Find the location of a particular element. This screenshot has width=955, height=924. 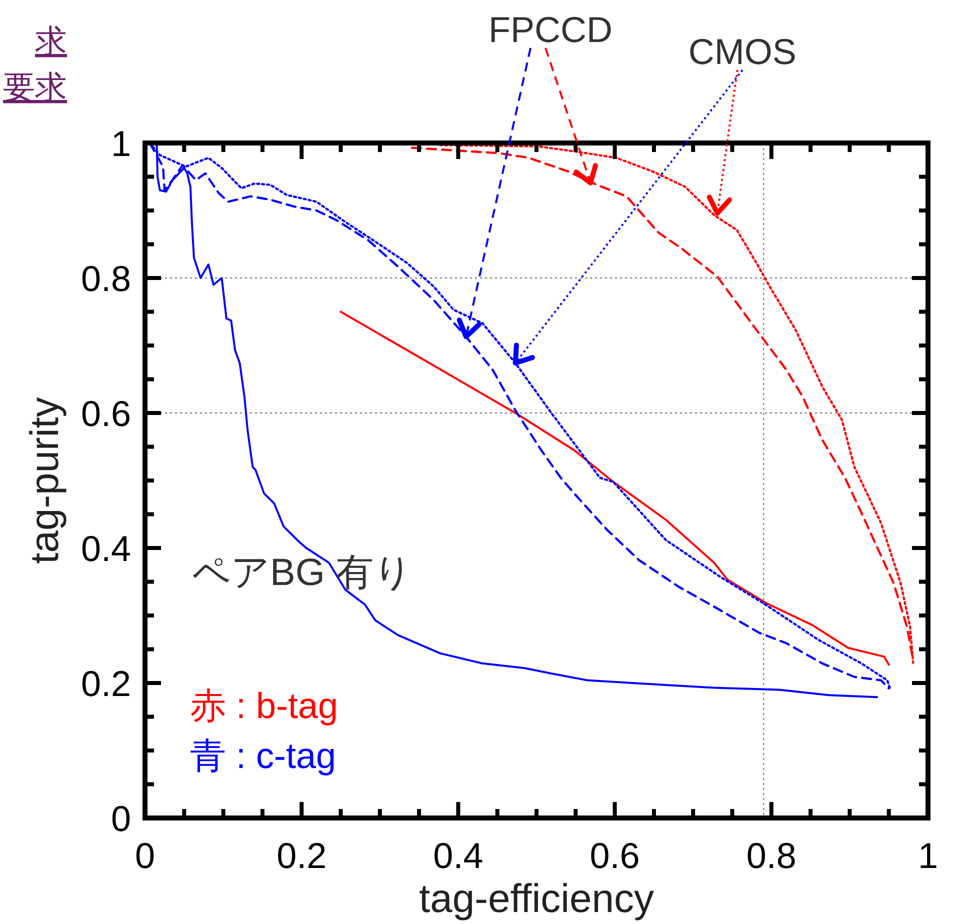

x-tick-label: 0.4 is located at coordinates (458, 855).